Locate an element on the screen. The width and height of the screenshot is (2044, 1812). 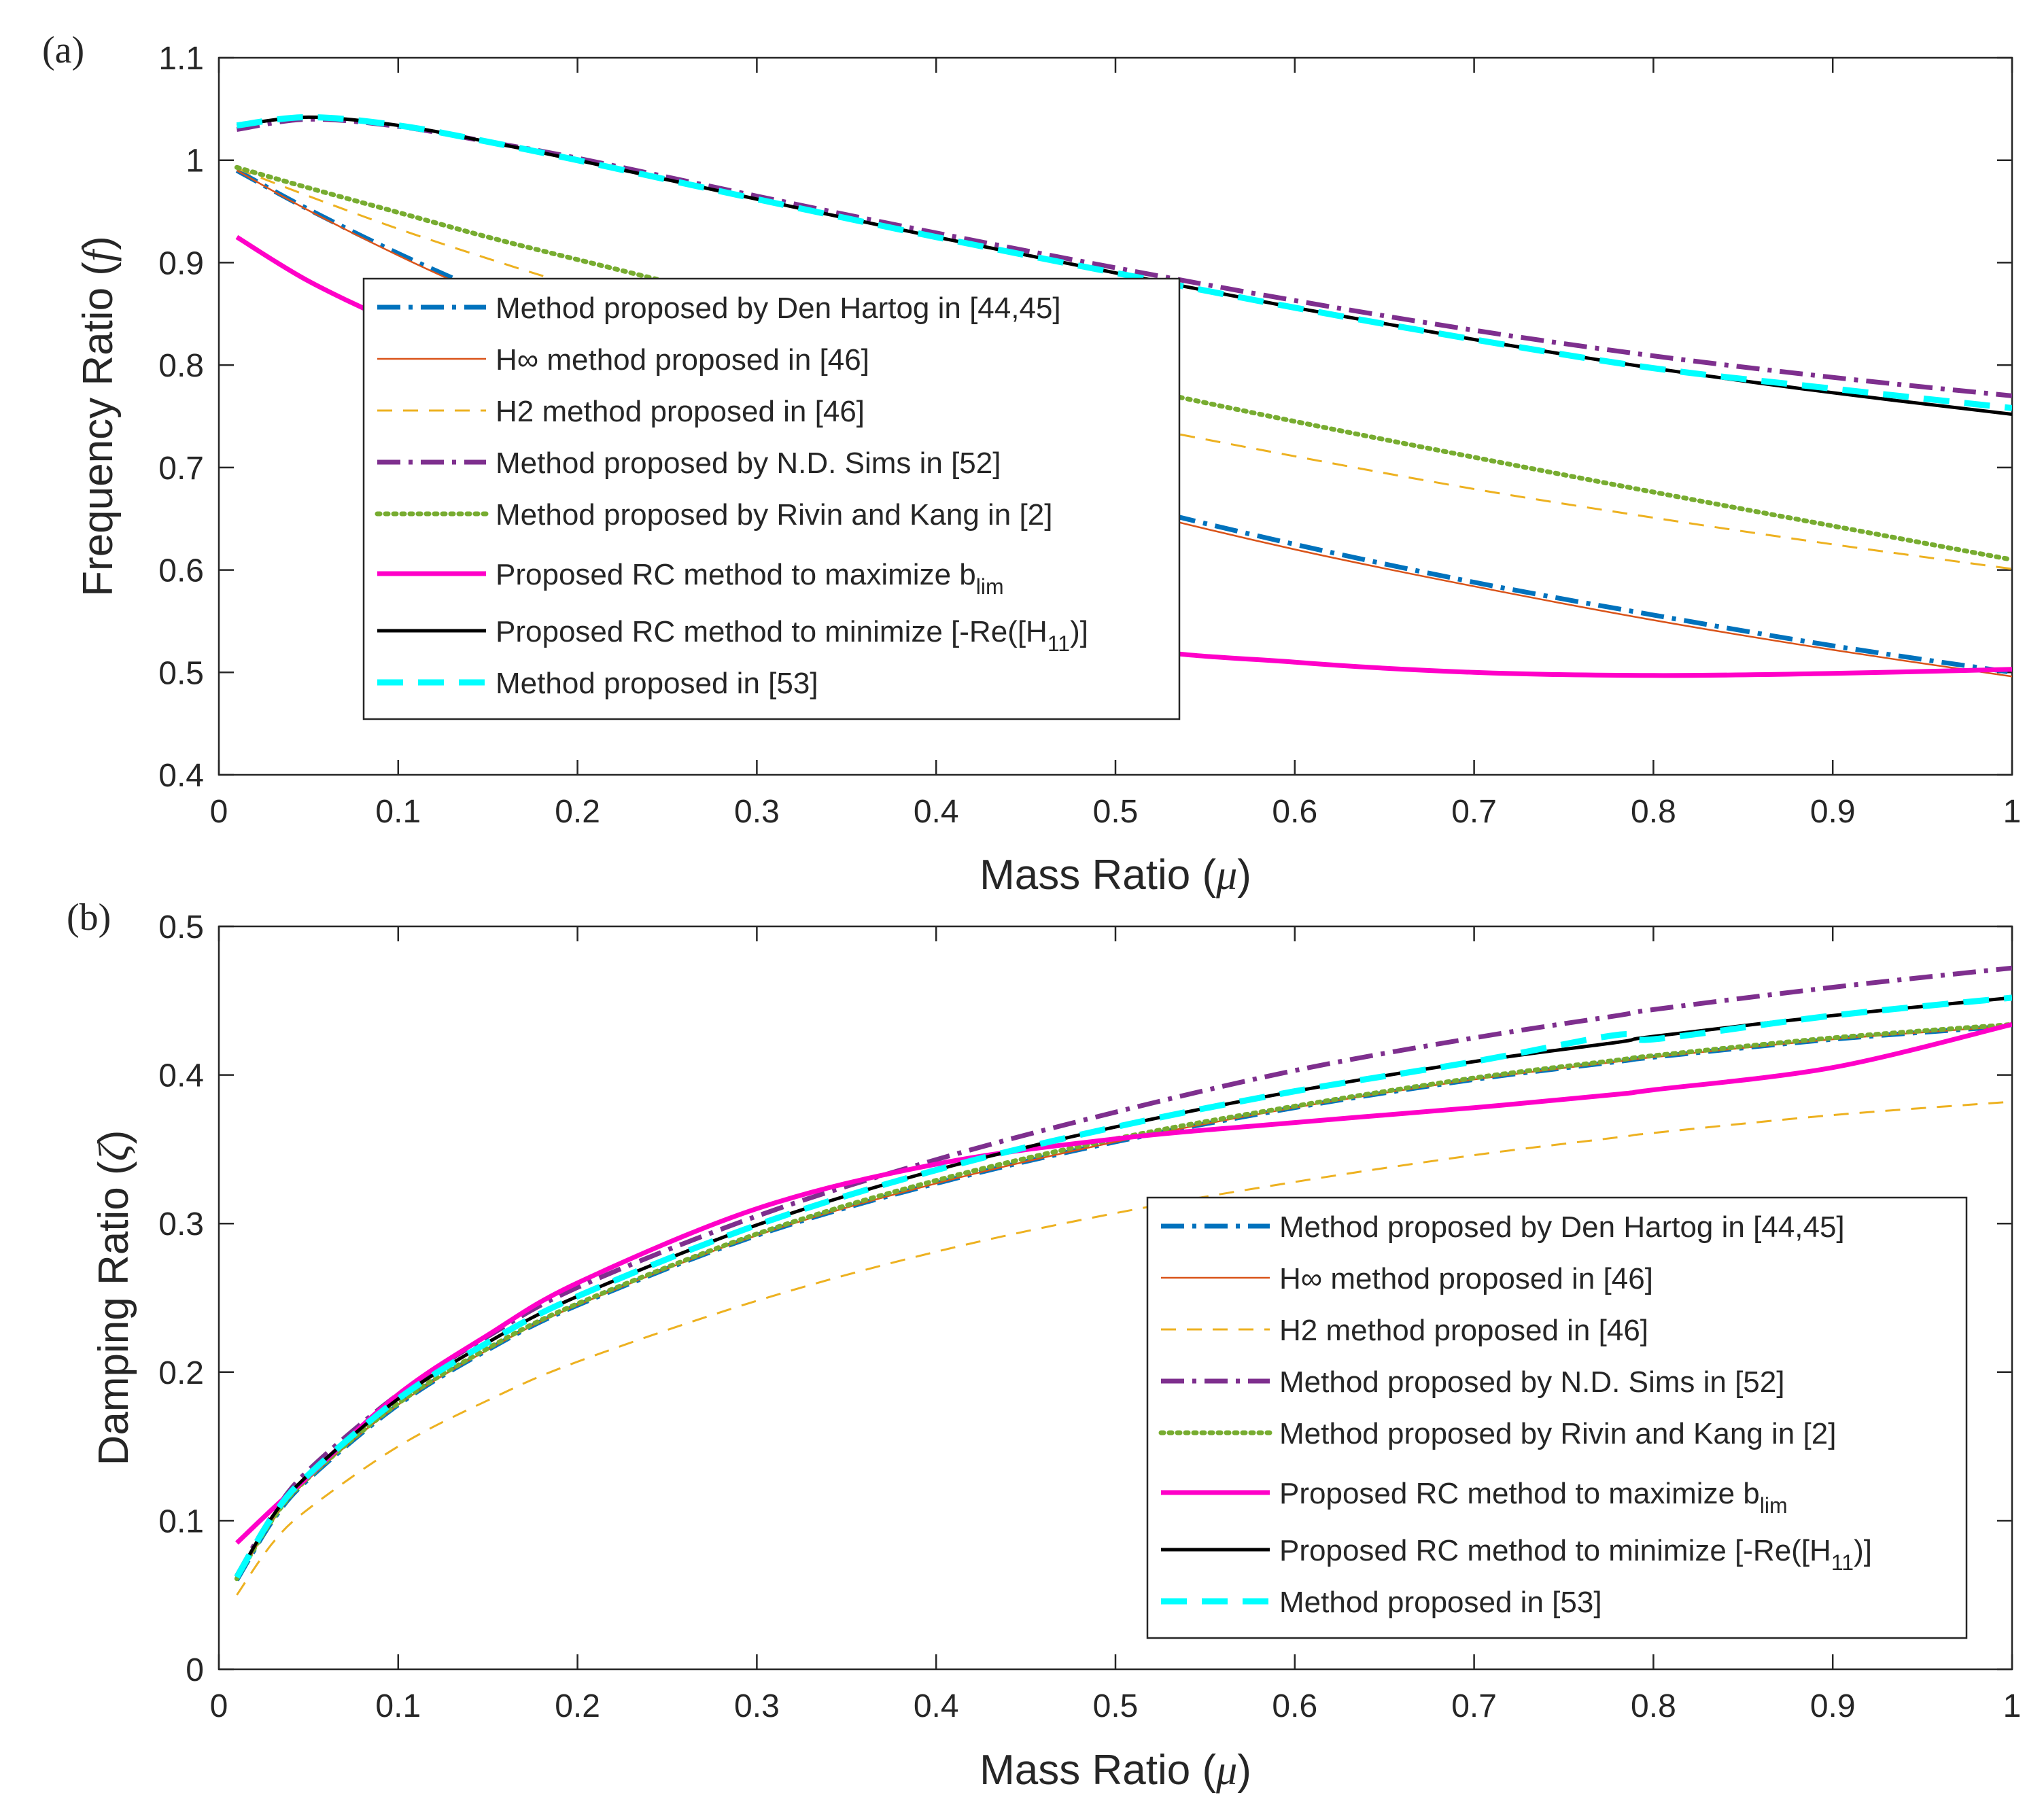
y-tick-label: 1 is located at coordinates (195, 161).